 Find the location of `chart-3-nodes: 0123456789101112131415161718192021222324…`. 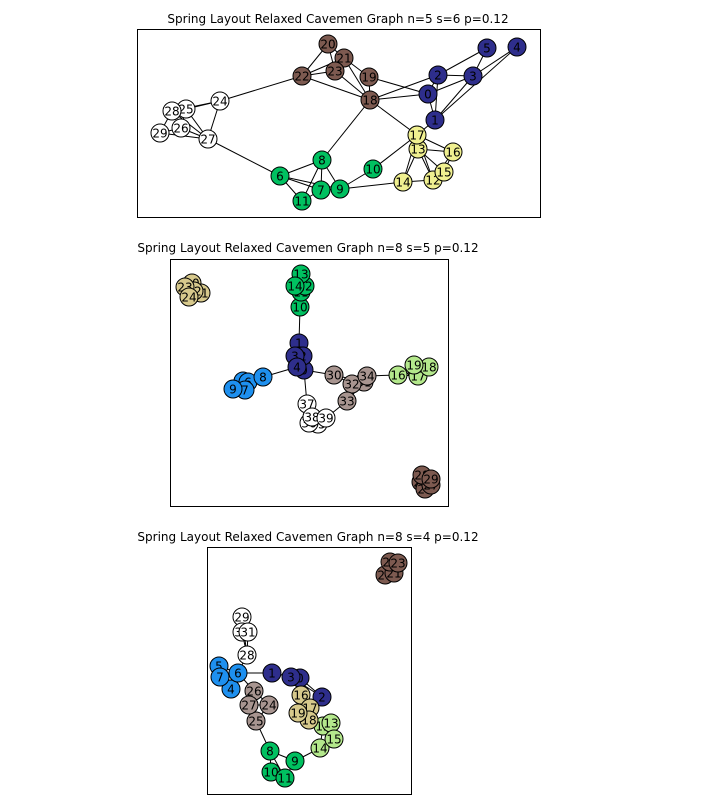

chart-3-nodes: 0123456789101112131415161718192021222324… is located at coordinates (308, 670).